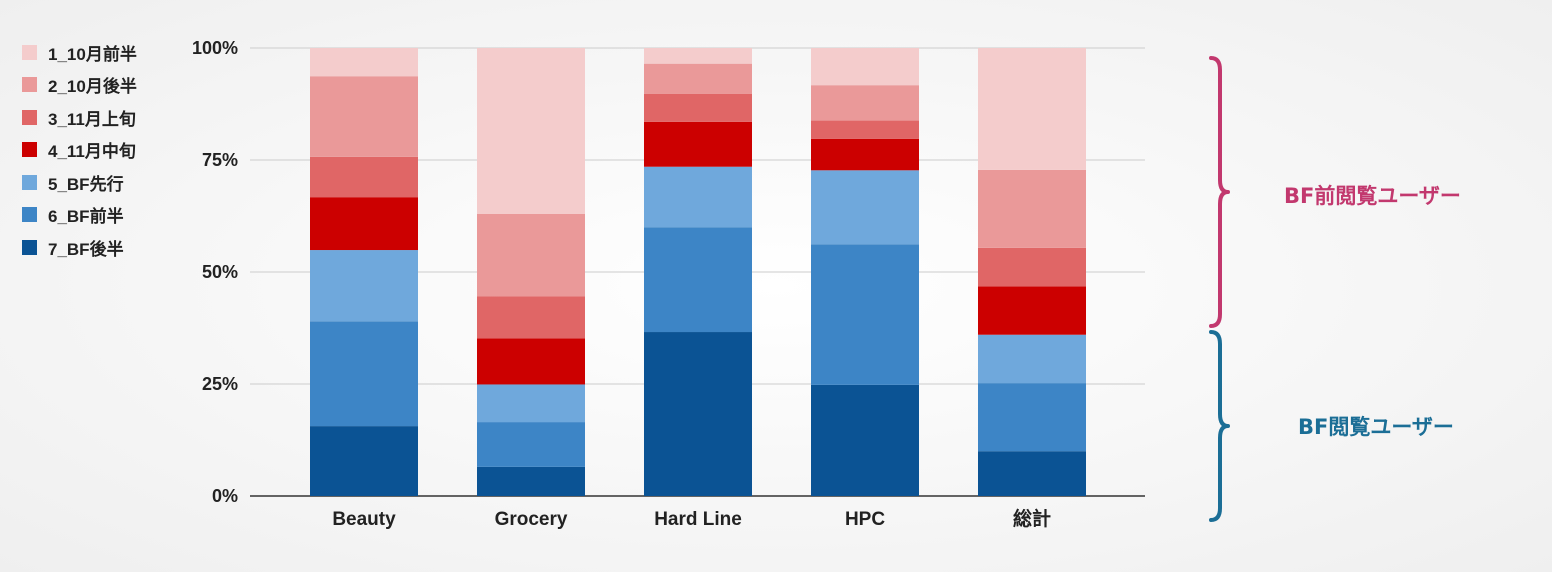 The image size is (1552, 572). What do you see at coordinates (86, 184) in the screenshot?
I see `legend-label: 5_BF先行` at bounding box center [86, 184].